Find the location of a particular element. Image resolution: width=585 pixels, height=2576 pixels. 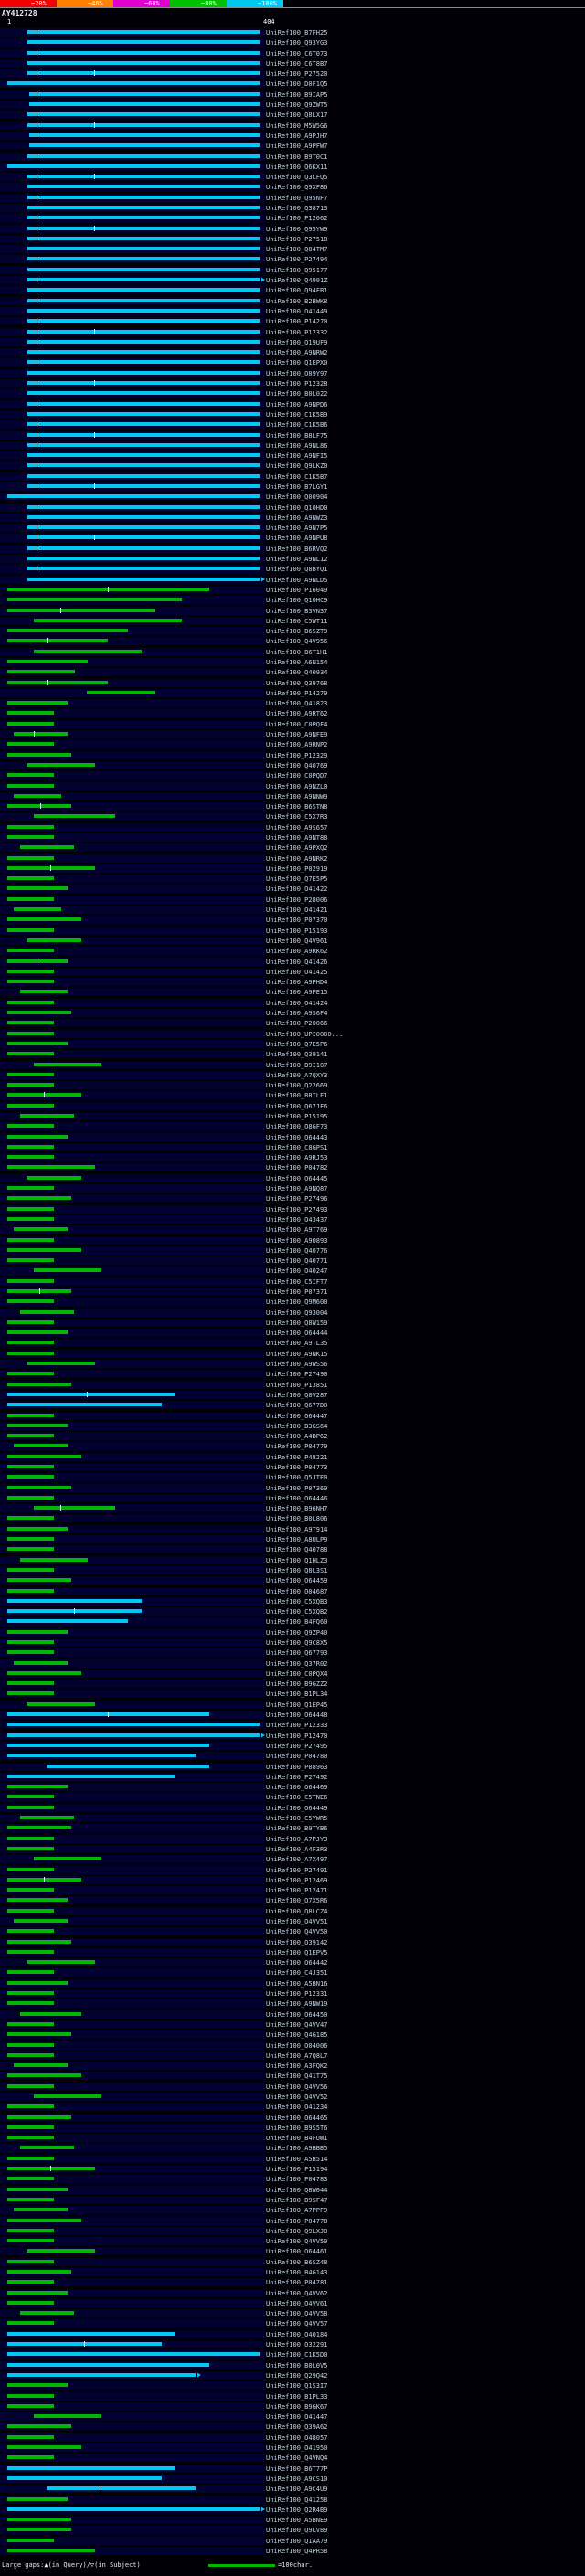

hit-label: UniRef100_C5X7R3 is located at coordinates (297, 817).